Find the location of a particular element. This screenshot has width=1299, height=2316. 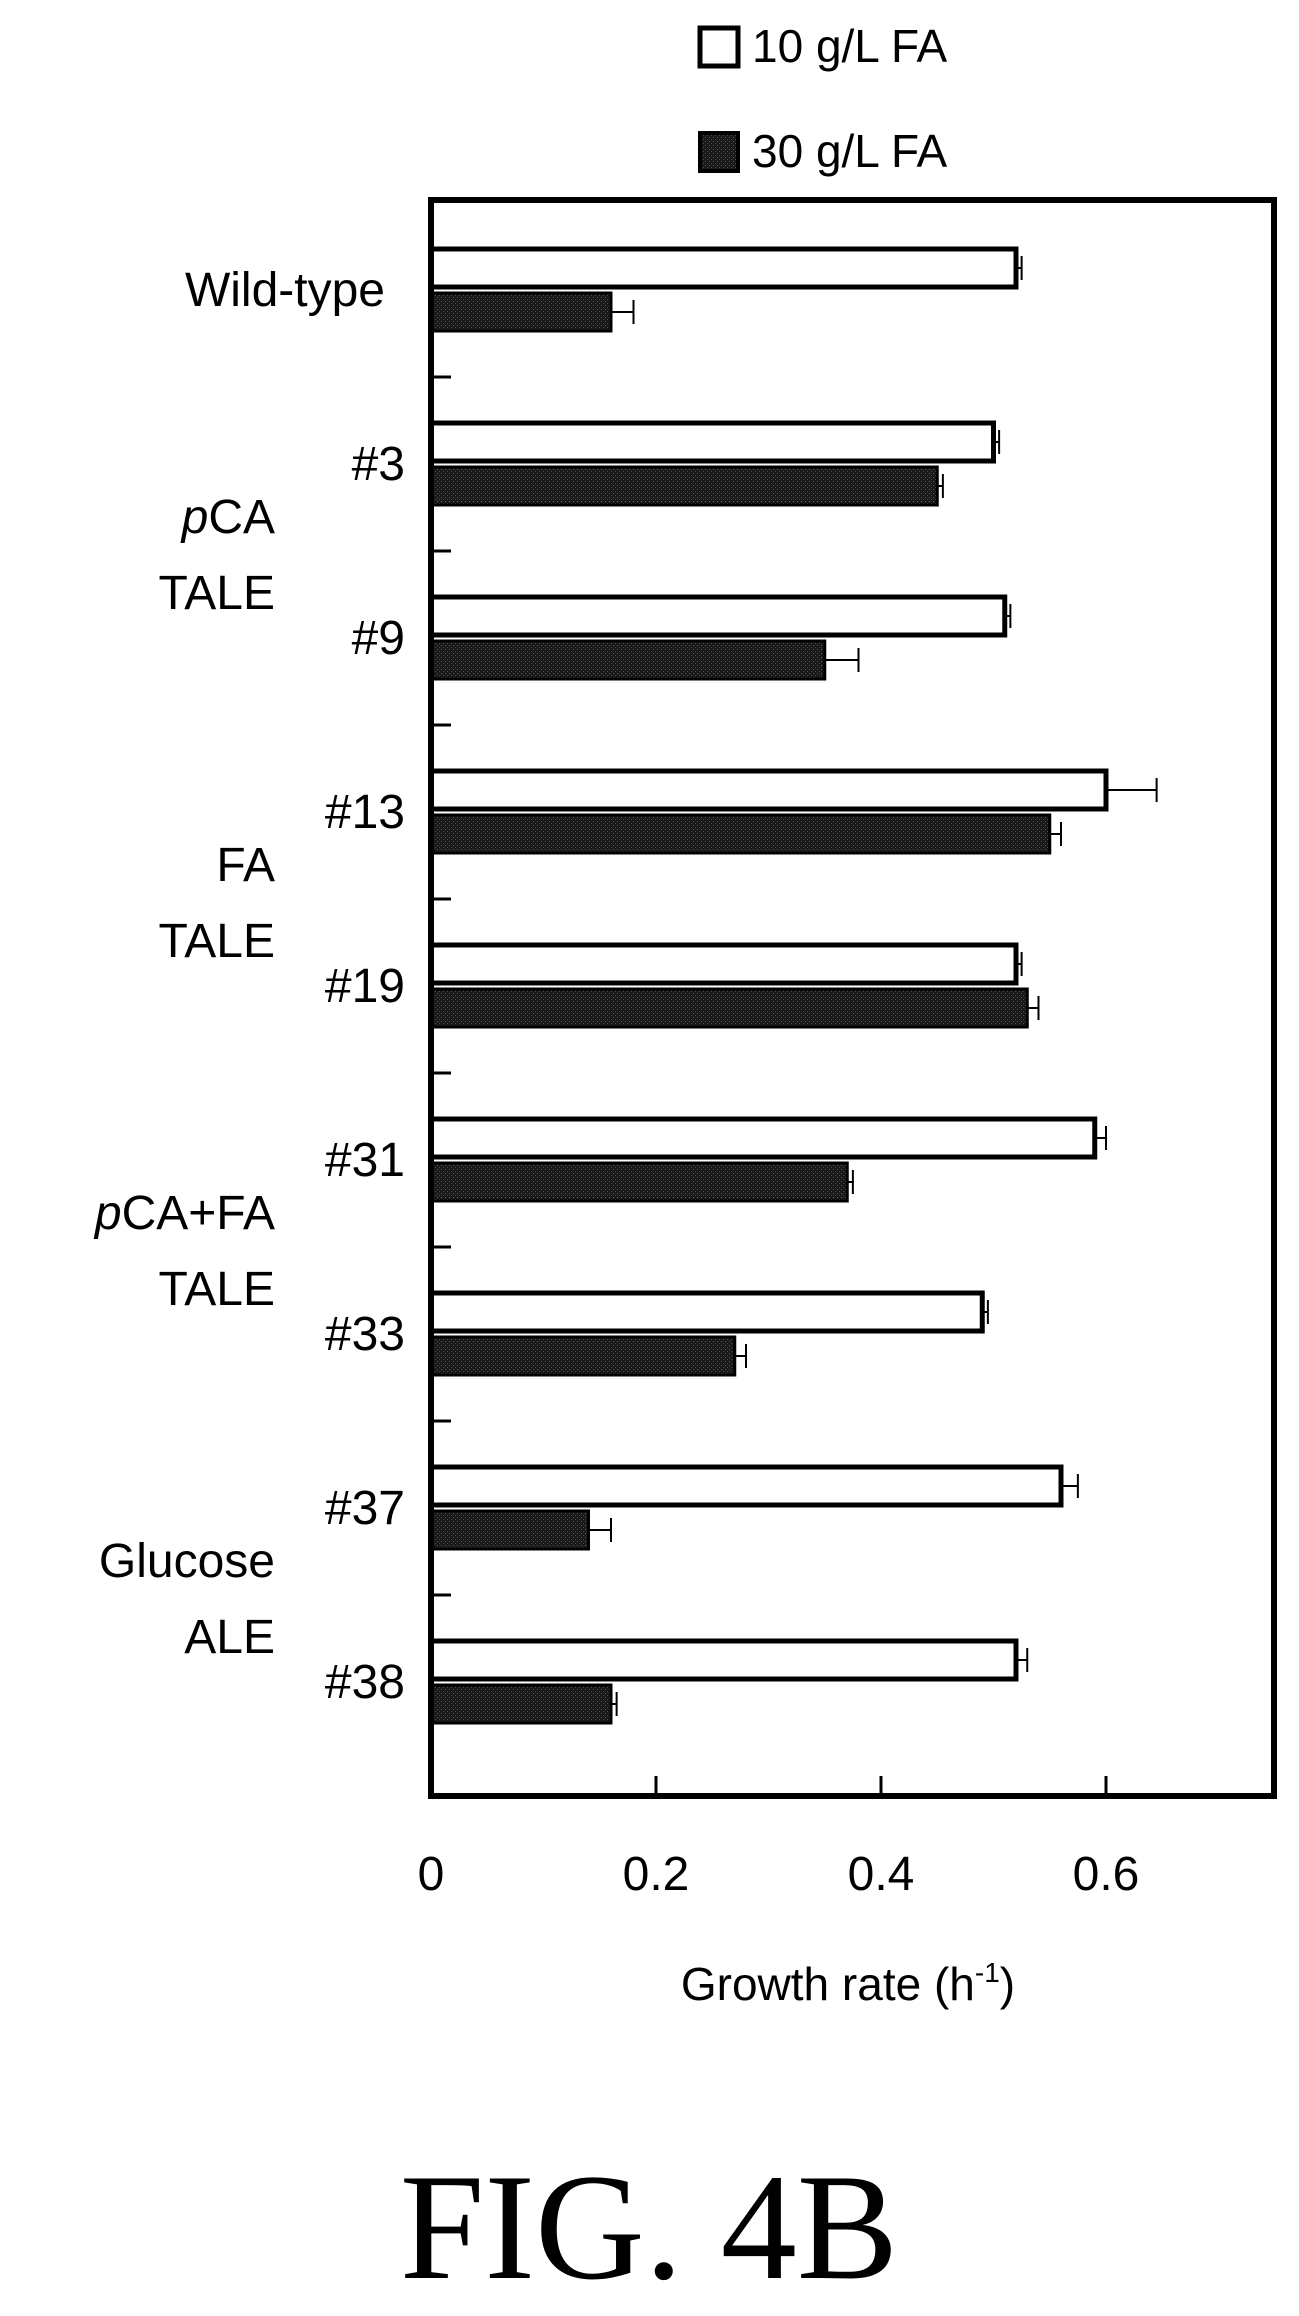

category-label-2: #9 is located at coordinates (378, 638).